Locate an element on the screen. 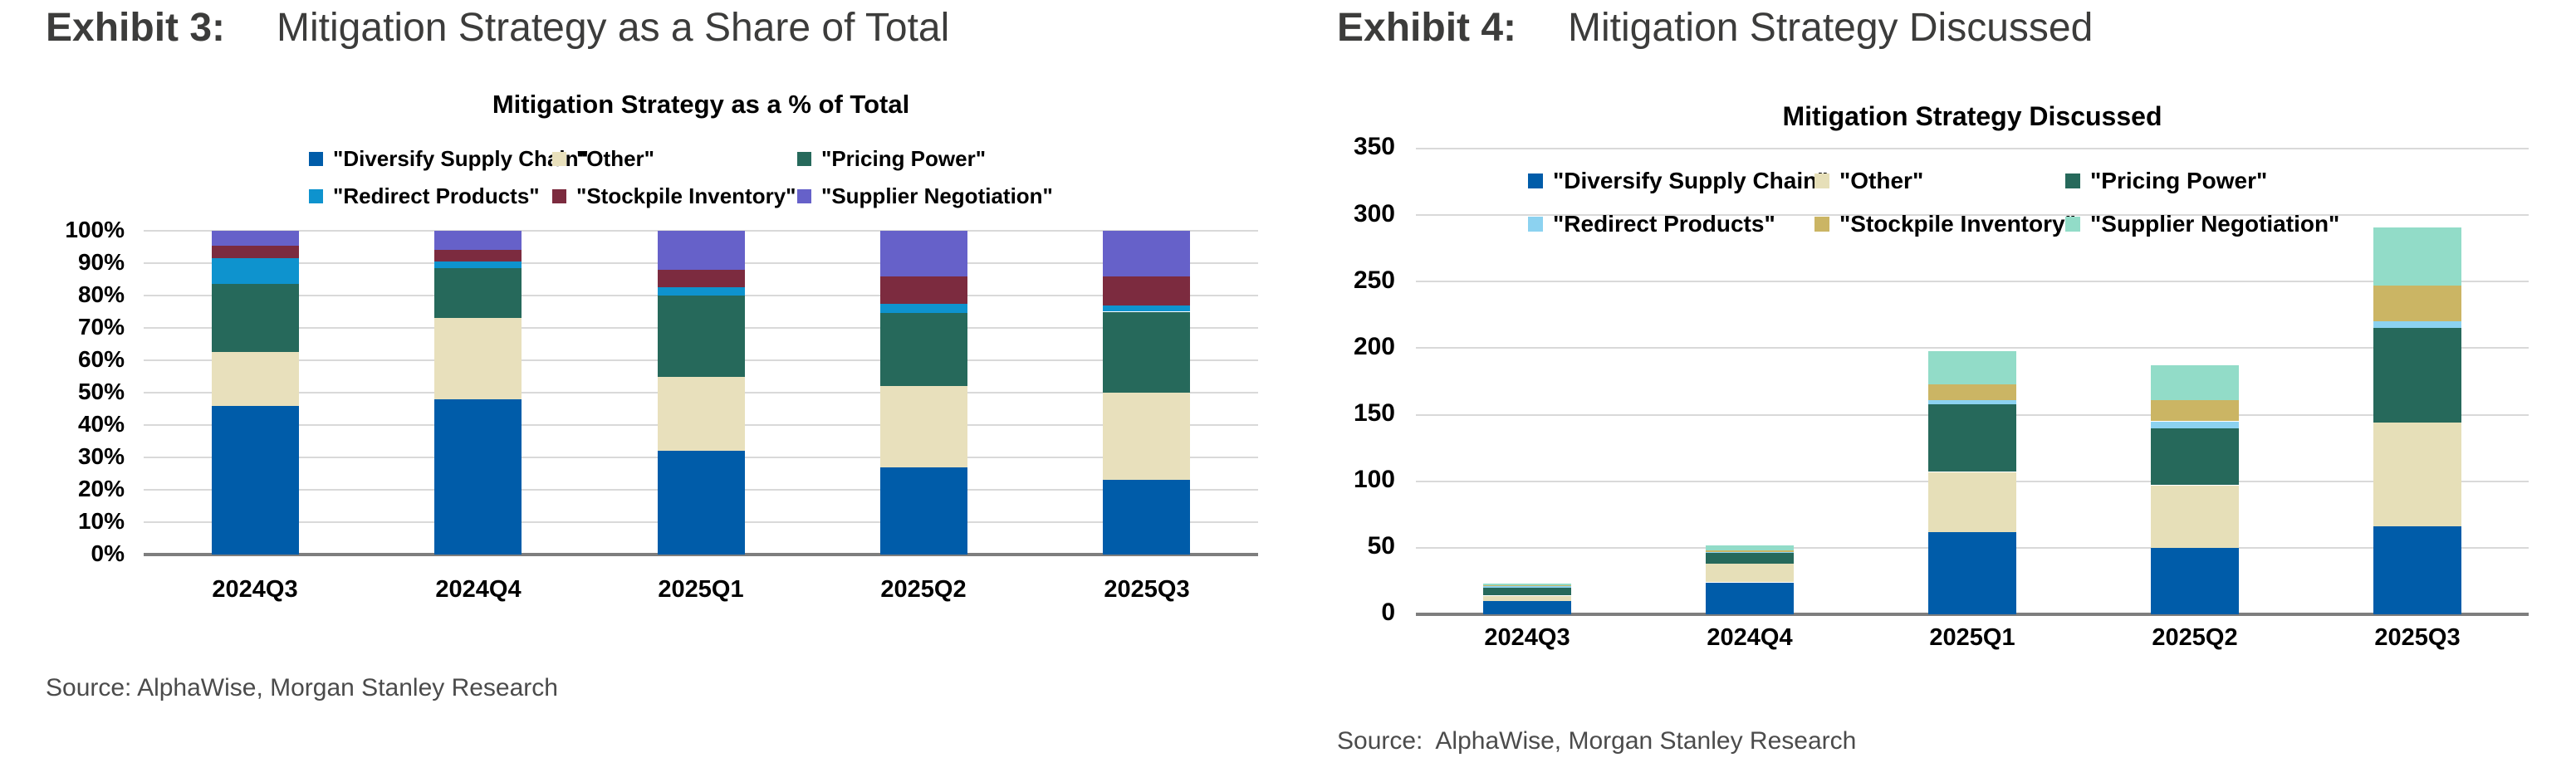  y-axis-tick-label: 20% is located at coordinates (101, 488).